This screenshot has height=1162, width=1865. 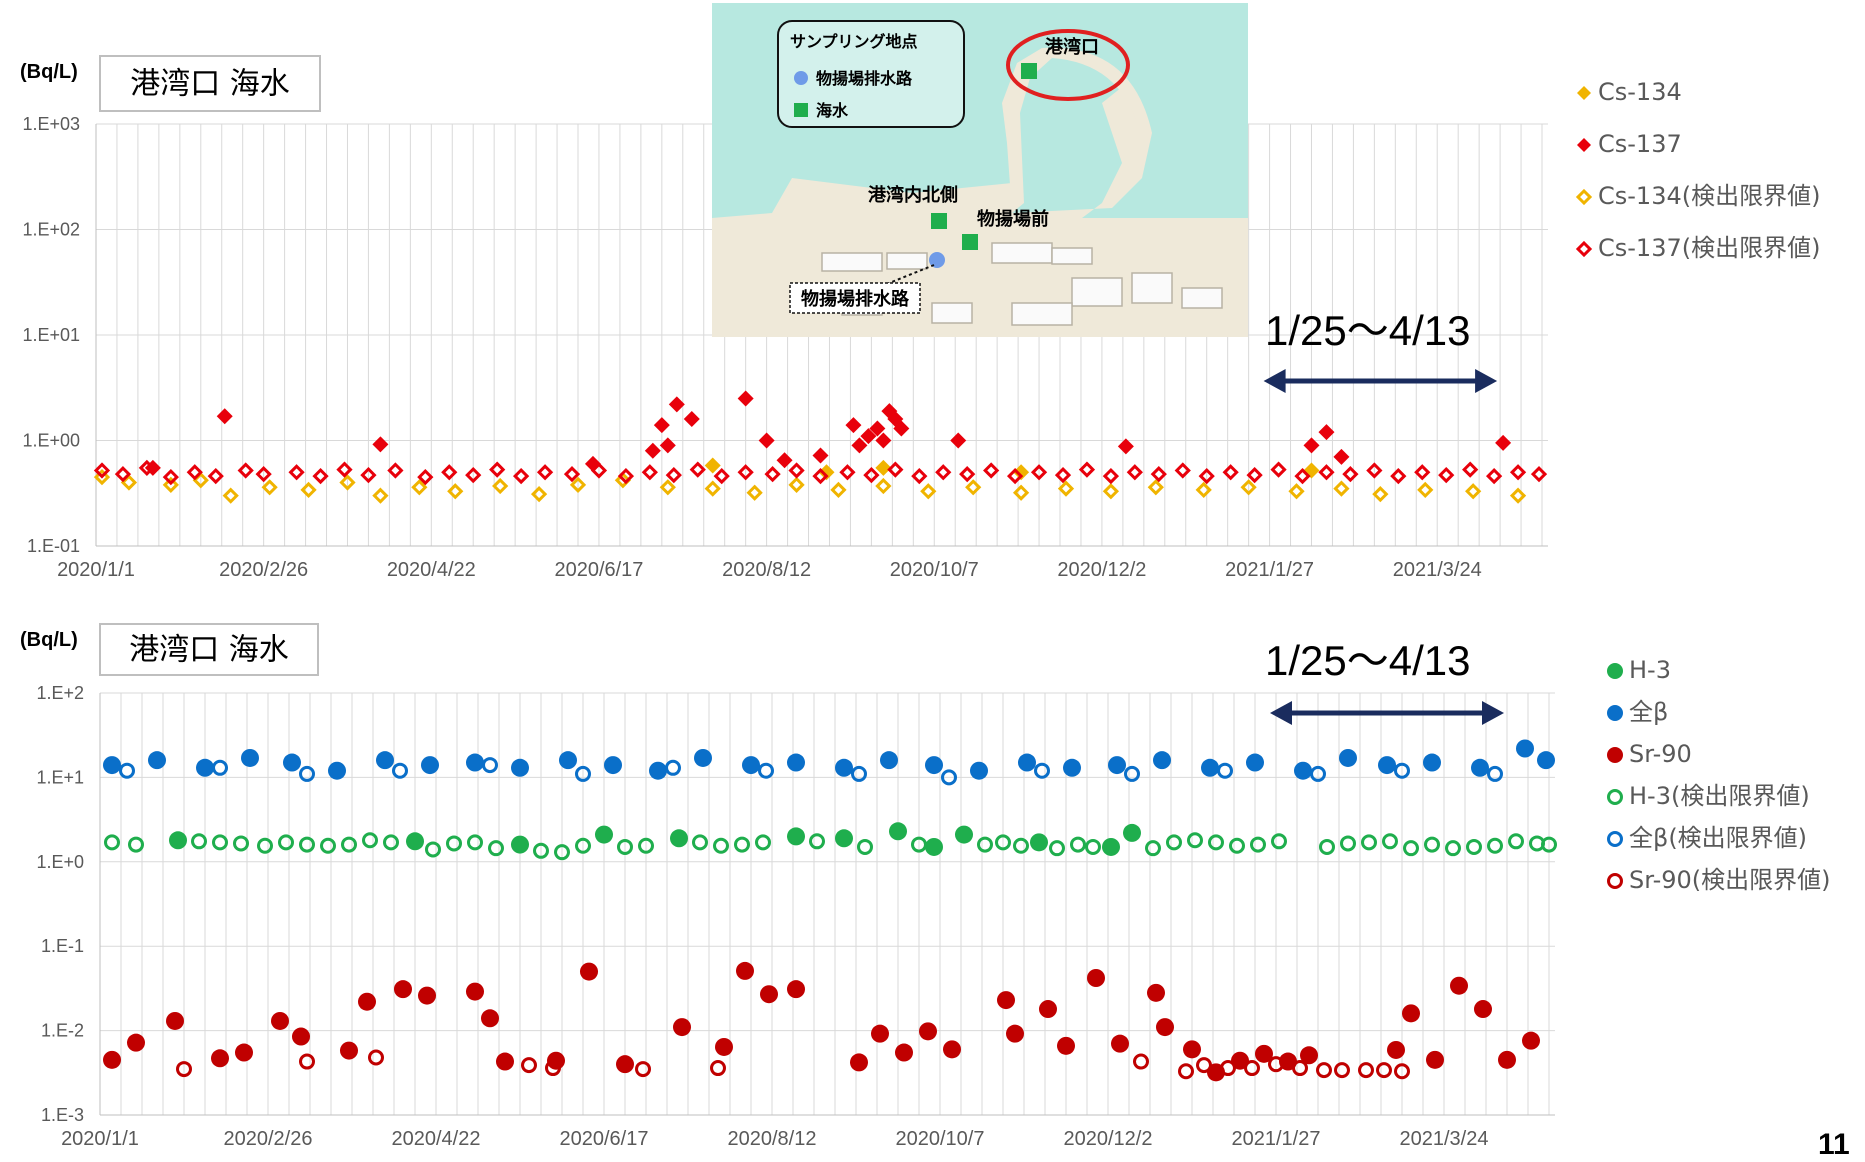 I want to click on series-H-3(検出限界値), so click(x=830, y=846).